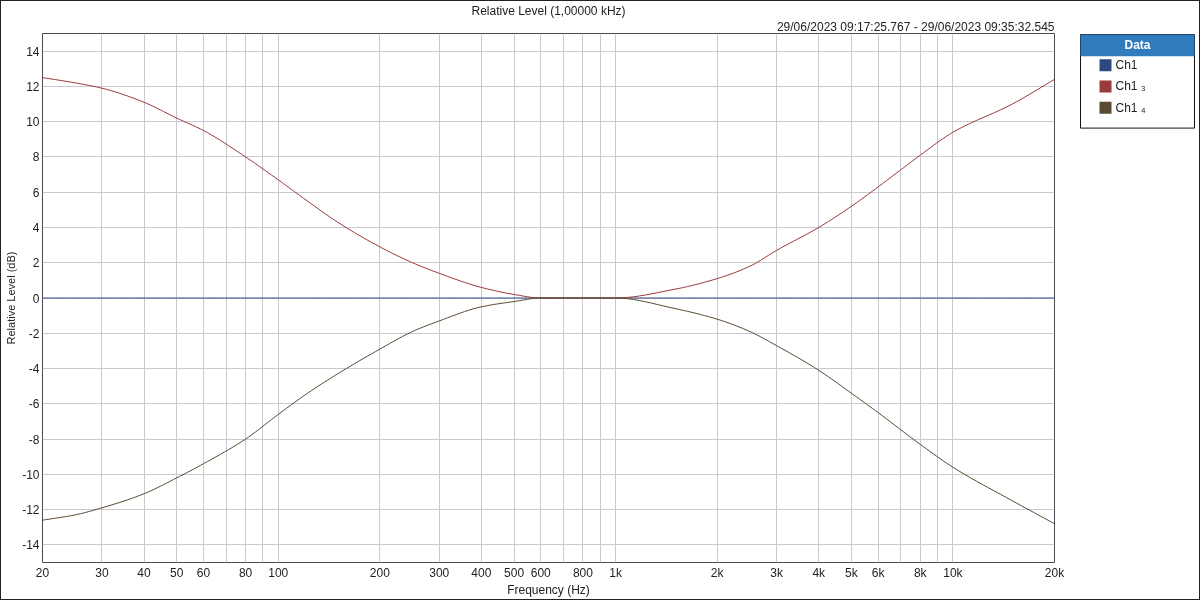 This screenshot has height=600, width=1200. I want to click on x-tick-label: 3k, so click(777, 572).